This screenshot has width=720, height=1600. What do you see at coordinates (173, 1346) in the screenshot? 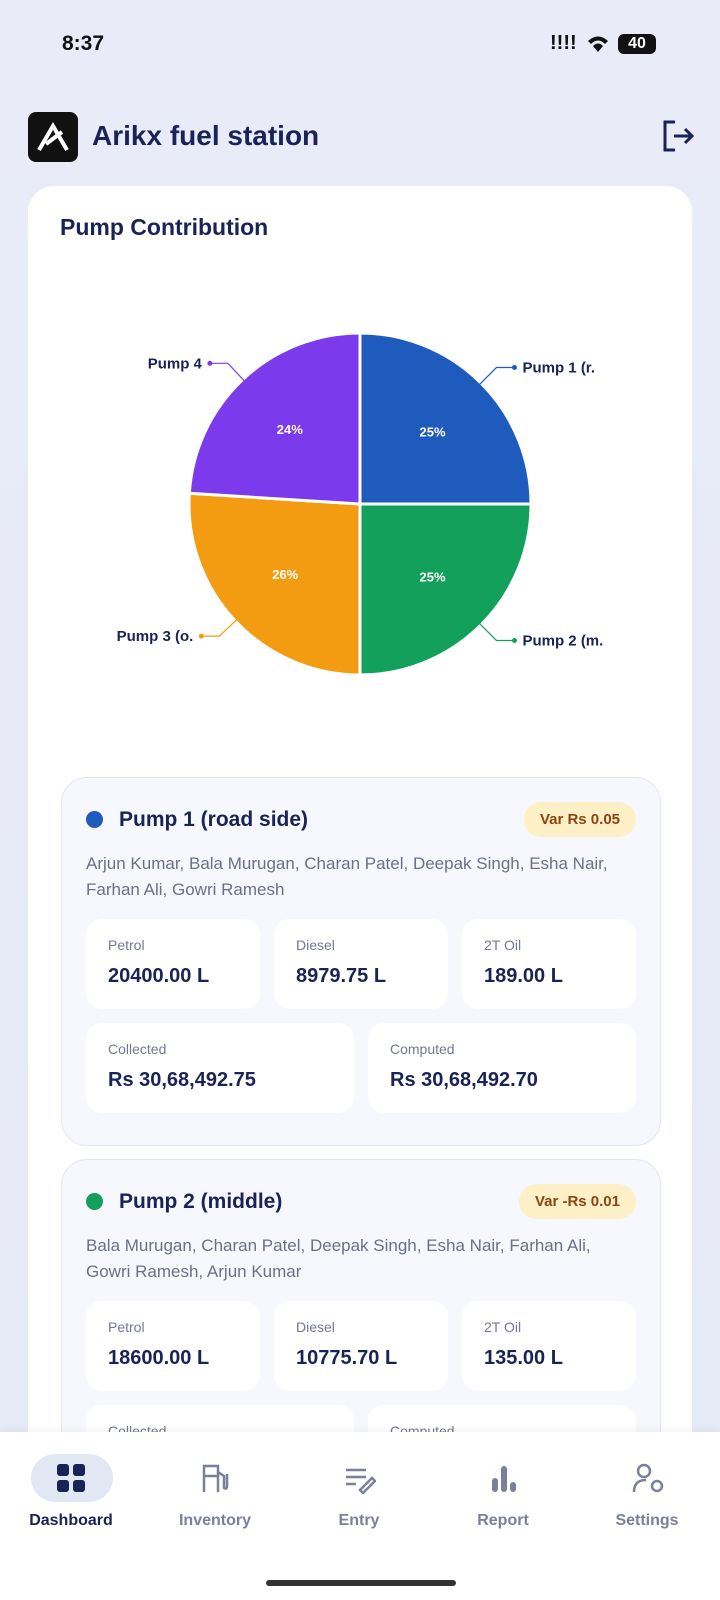
I see `fuel-stat: Petrol 18600.00 L` at bounding box center [173, 1346].